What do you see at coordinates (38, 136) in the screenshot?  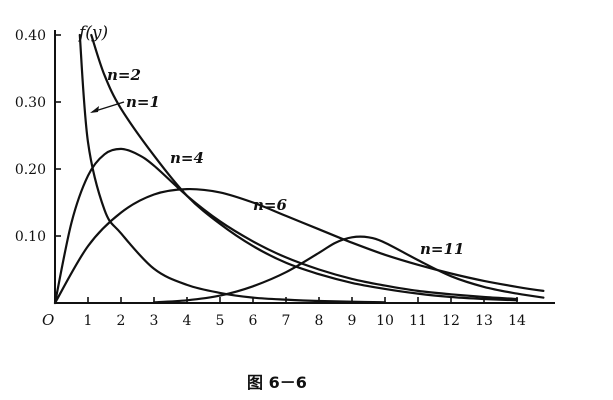 I see `y-ticks: 0.10 0.20 0.30 0.40` at bounding box center [38, 136].